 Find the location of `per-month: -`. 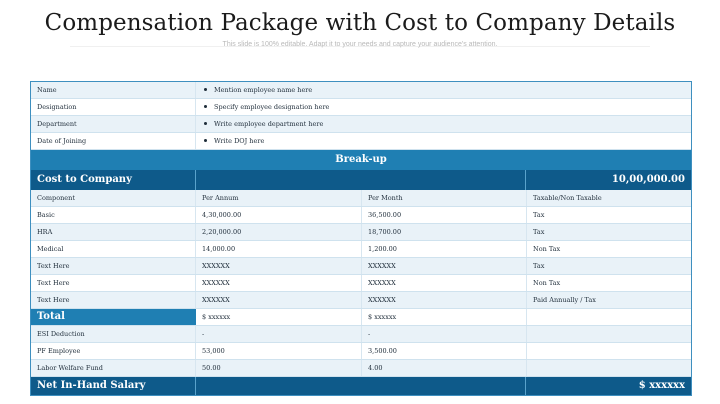

per-month: - is located at coordinates (444, 334).